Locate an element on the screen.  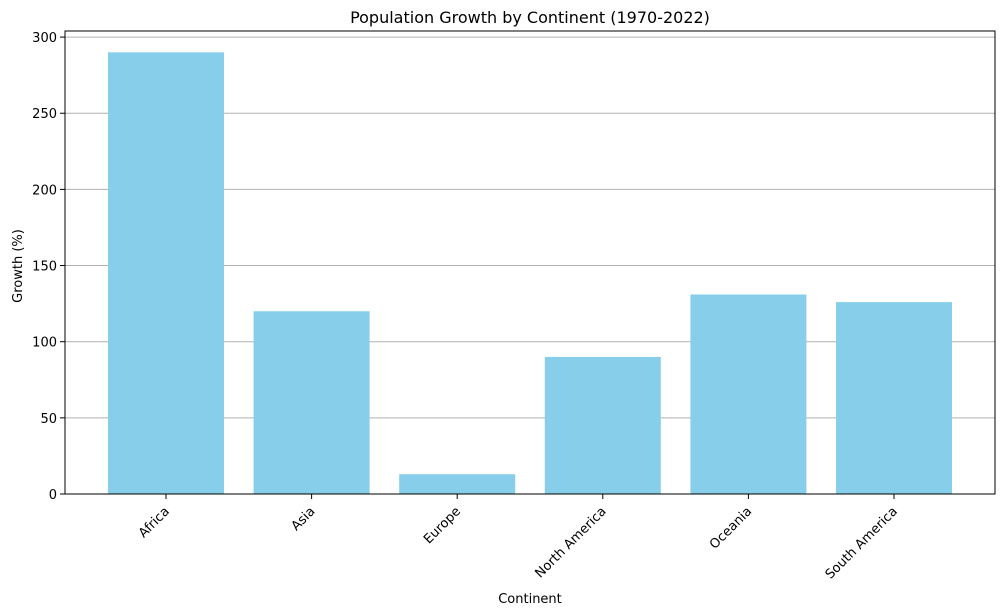
bar-africa is located at coordinates (166, 273).